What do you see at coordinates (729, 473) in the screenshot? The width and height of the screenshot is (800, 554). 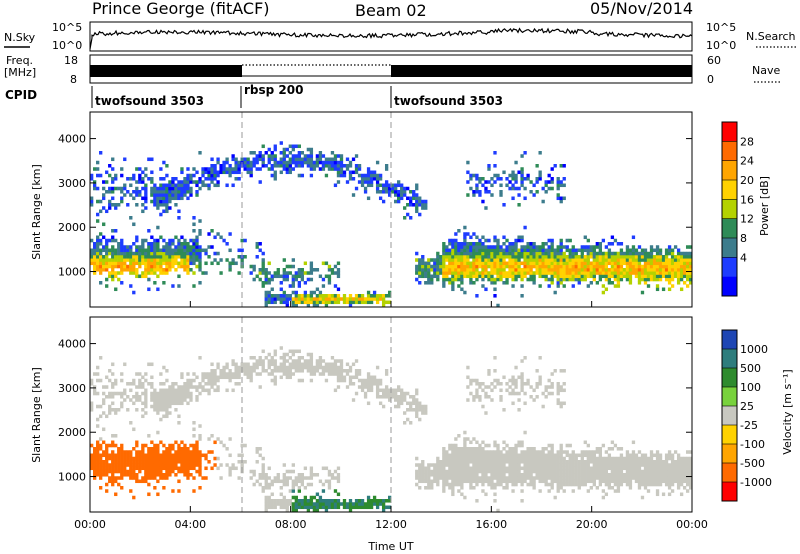 I see `velocity-colorbar-swatch` at bounding box center [729, 473].